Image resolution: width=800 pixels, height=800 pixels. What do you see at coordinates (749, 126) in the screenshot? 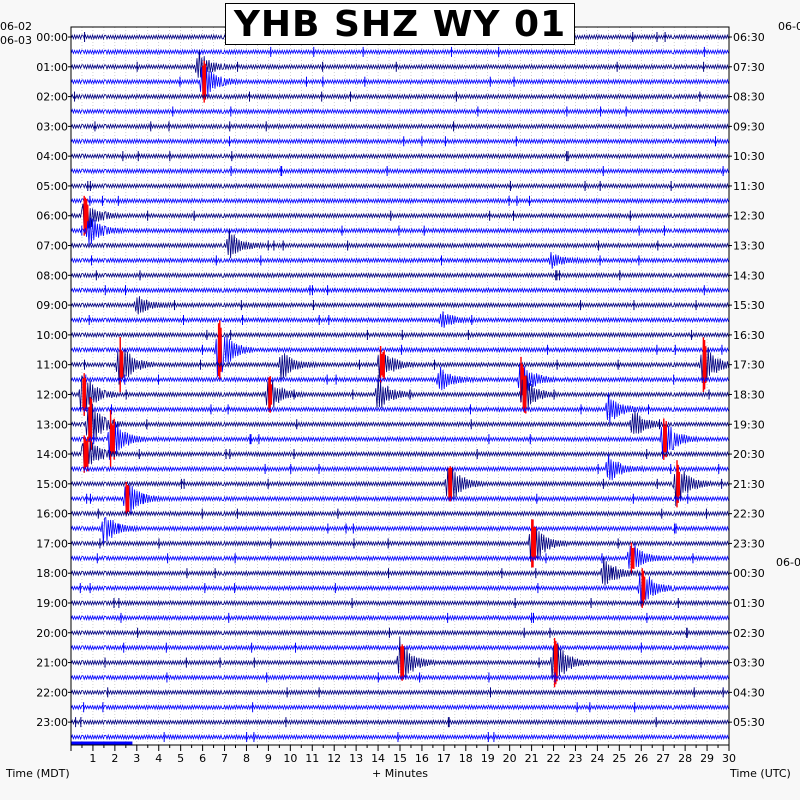
I see `right-hour-label-09:30: 09:30` at bounding box center [749, 126].